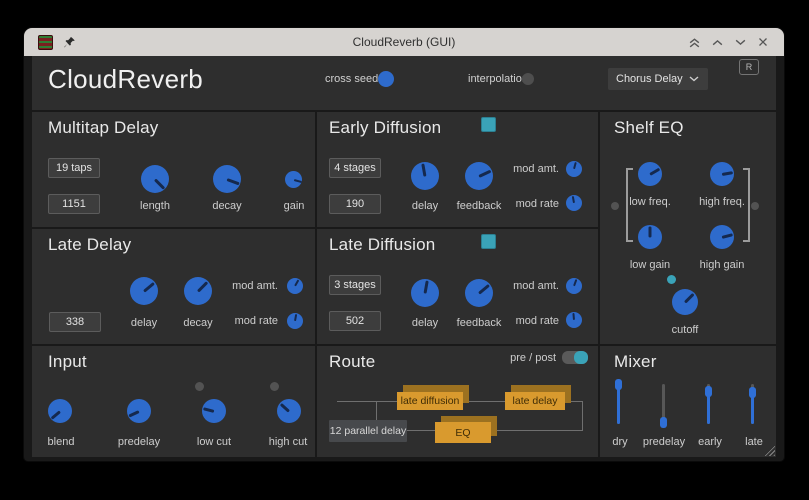 The image size is (809, 500). I want to click on knob-label: length, so click(155, 206).